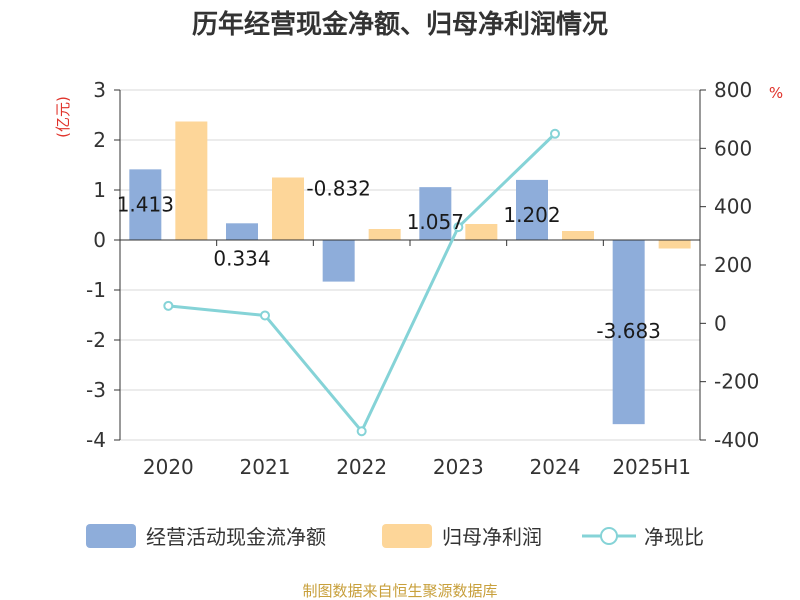 Image resolution: width=800 pixels, height=600 pixels. What do you see at coordinates (168, 467) in the screenshot?
I see `x-tick-label: 2020` at bounding box center [168, 467].